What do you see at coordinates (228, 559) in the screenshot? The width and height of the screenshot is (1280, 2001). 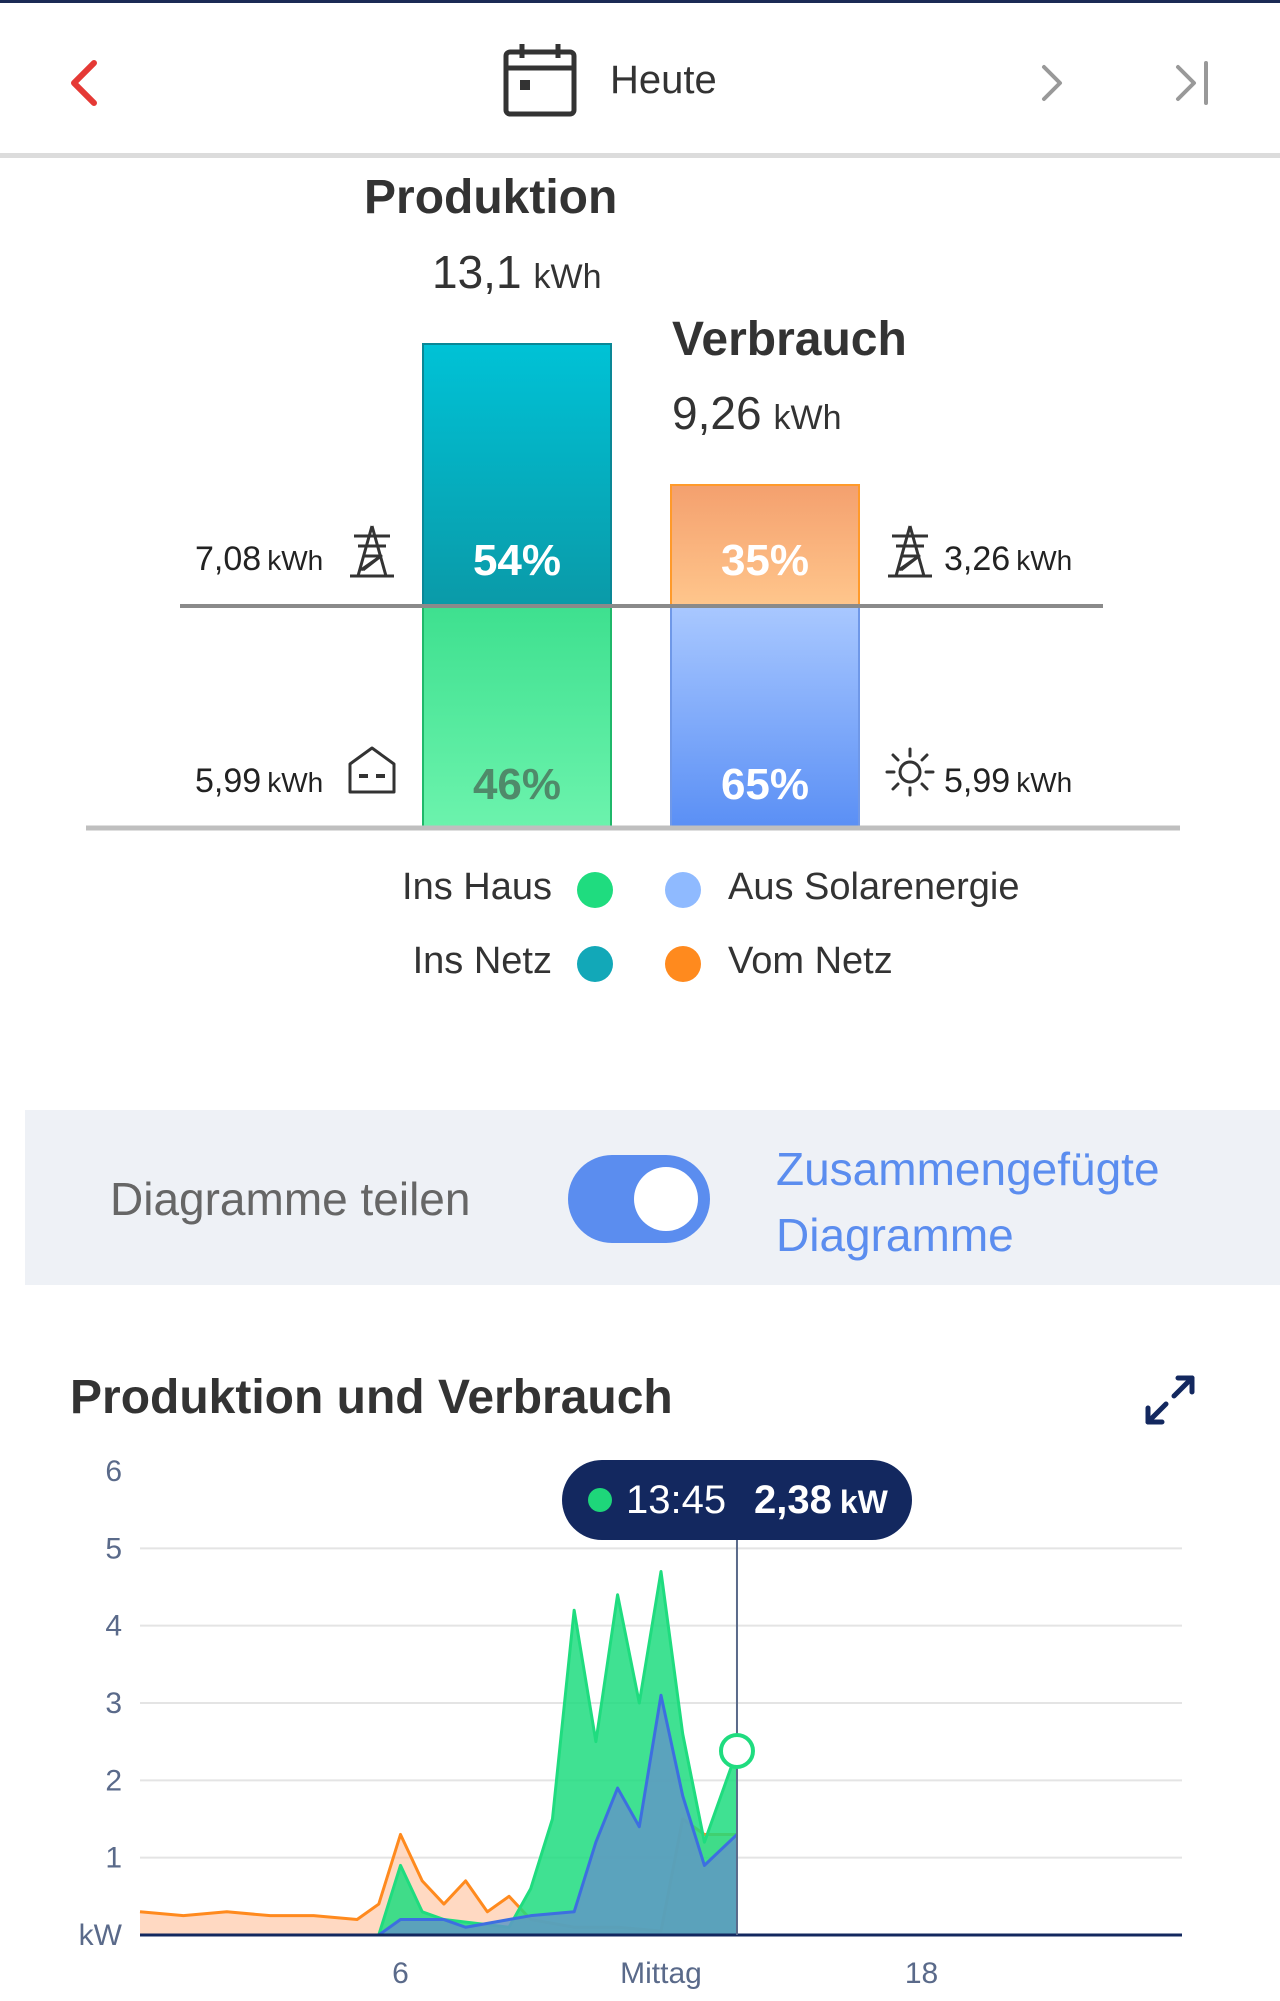 I see `to-grid-number: 7,08` at bounding box center [228, 559].